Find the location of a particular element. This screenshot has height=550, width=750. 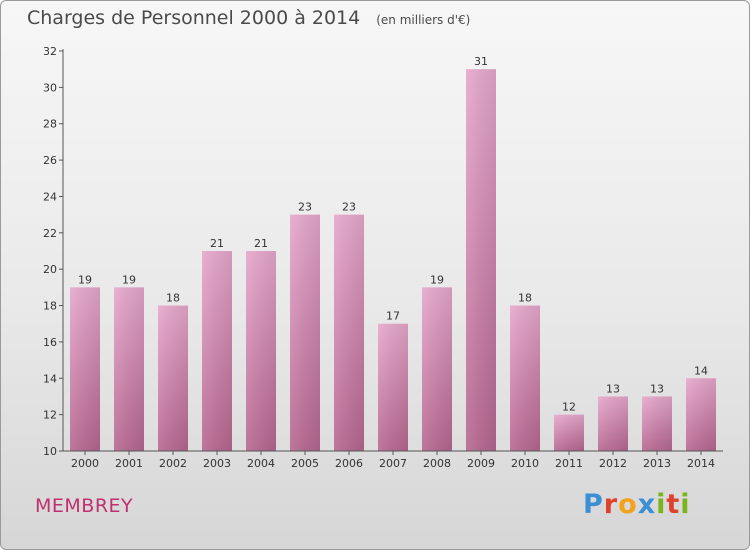

x-tick-label-2005: 2005 is located at coordinates (305, 463).